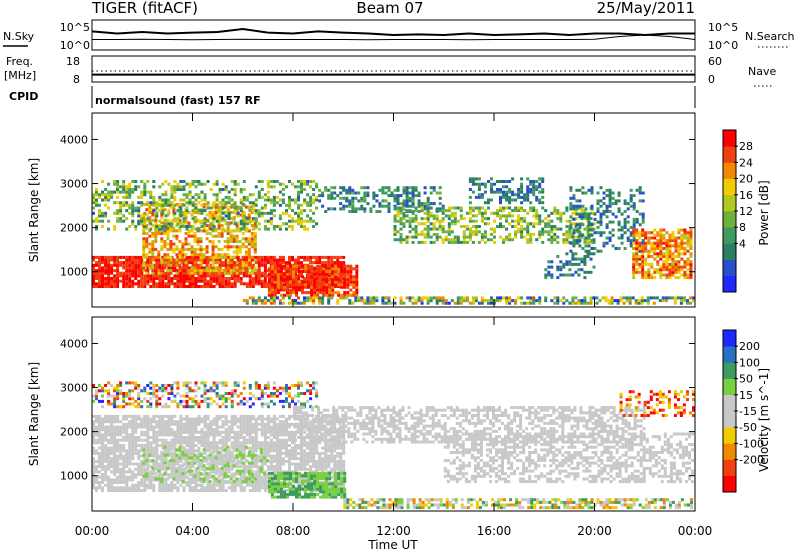 This screenshot has height=554, width=800. What do you see at coordinates (715, 61) in the screenshot?
I see `nave-tick-top: 60` at bounding box center [715, 61].